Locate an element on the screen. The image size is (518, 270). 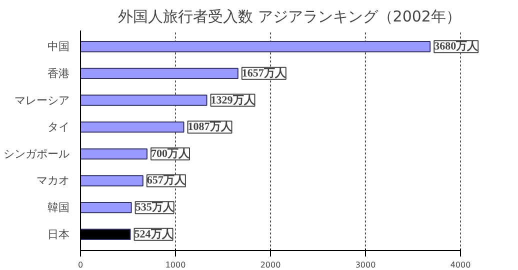
data-label: 1329万人 is located at coordinates (233, 100).